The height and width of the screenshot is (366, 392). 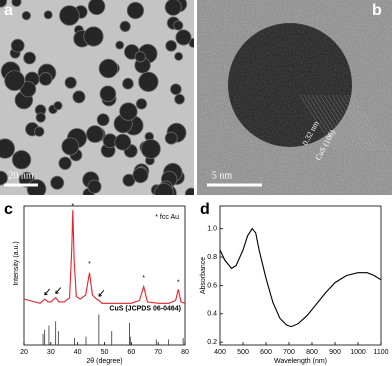 I want to click on x-tick-label: 70, so click(x=158, y=352).